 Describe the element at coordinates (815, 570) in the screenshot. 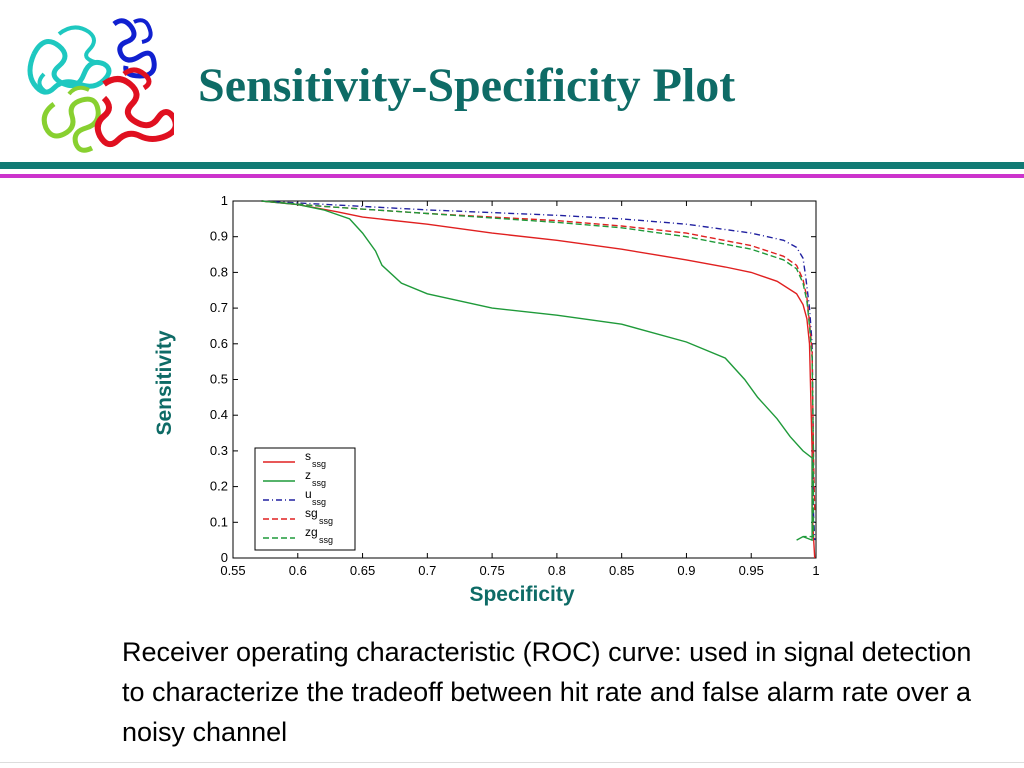

I see `x-tick-label: 1` at that location.